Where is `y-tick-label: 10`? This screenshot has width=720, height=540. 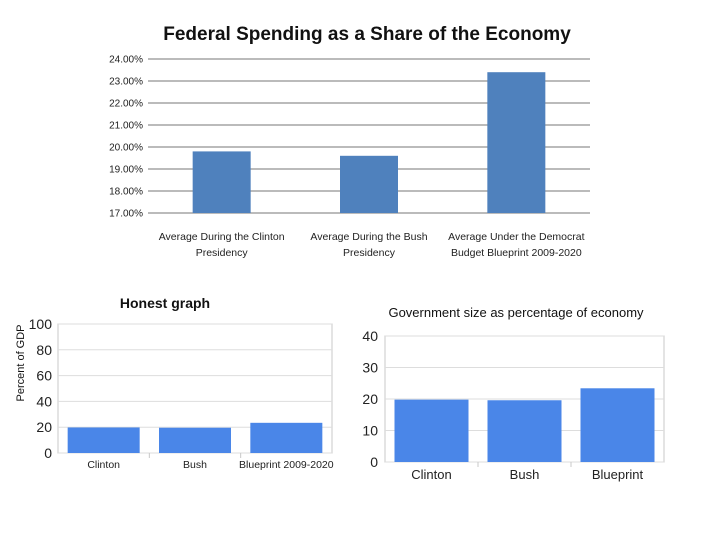 y-tick-label: 10 is located at coordinates (370, 431).